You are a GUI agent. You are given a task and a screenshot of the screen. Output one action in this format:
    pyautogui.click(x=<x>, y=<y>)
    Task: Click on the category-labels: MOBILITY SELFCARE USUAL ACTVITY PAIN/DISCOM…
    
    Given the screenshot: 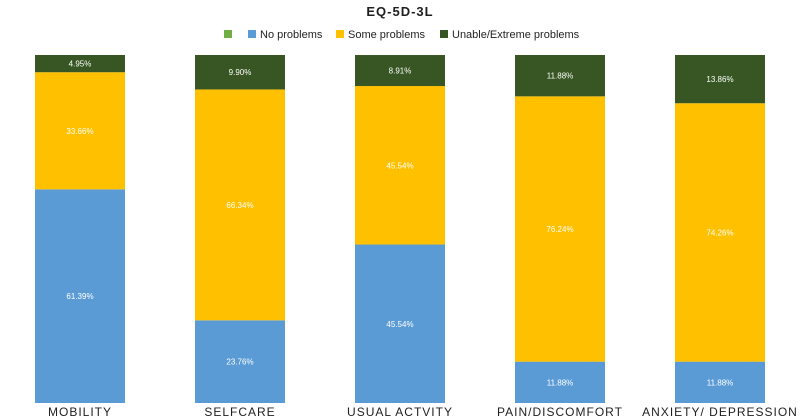 What is the action you would take?
    pyautogui.click(x=423, y=412)
    